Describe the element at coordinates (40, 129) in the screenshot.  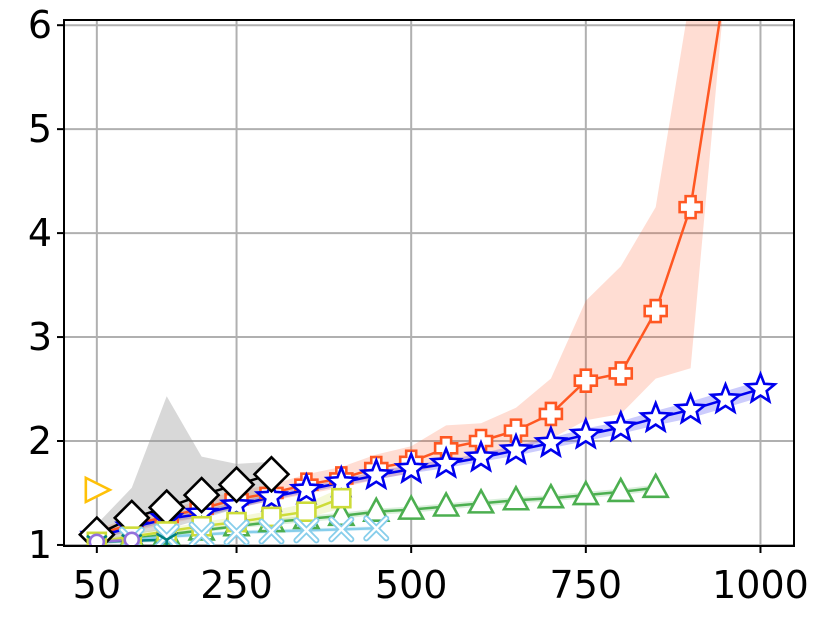
I see `y-tick-label: 5` at that location.